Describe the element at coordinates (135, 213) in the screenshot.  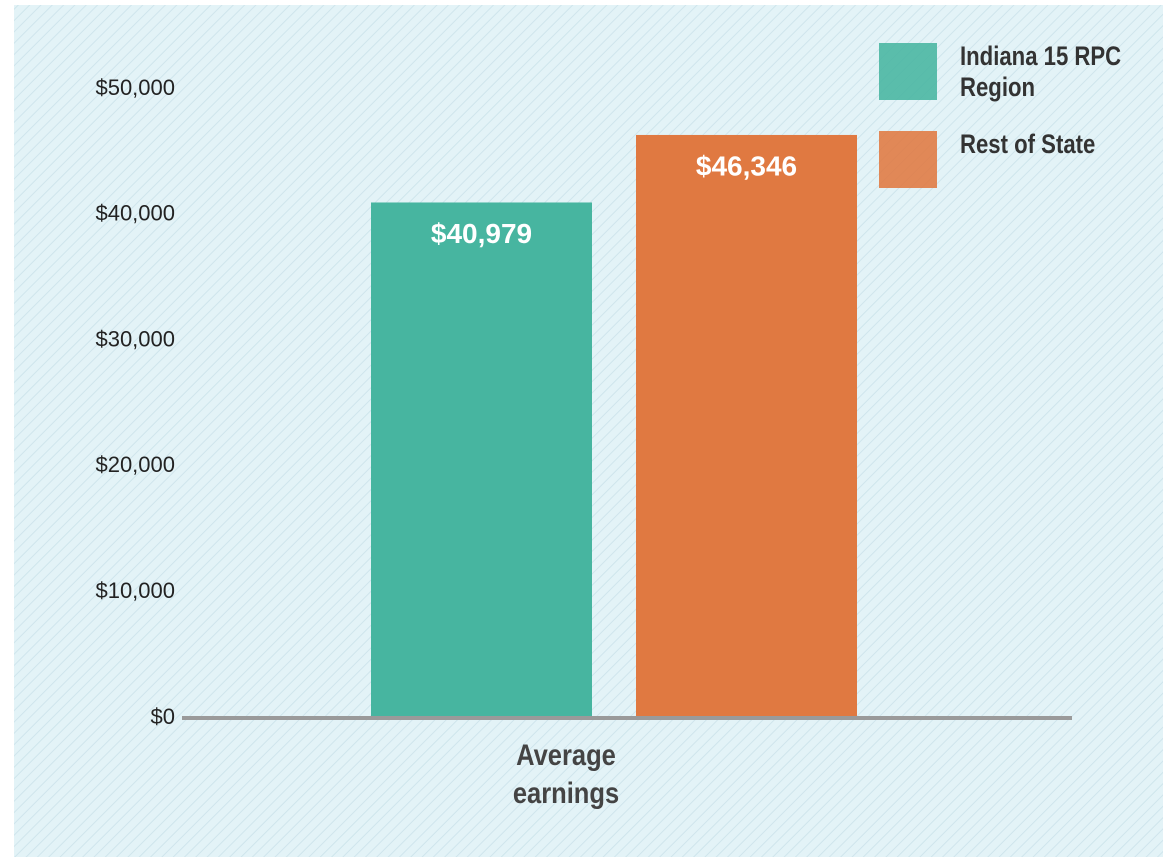
I see `y-tick-label: $40,000` at that location.